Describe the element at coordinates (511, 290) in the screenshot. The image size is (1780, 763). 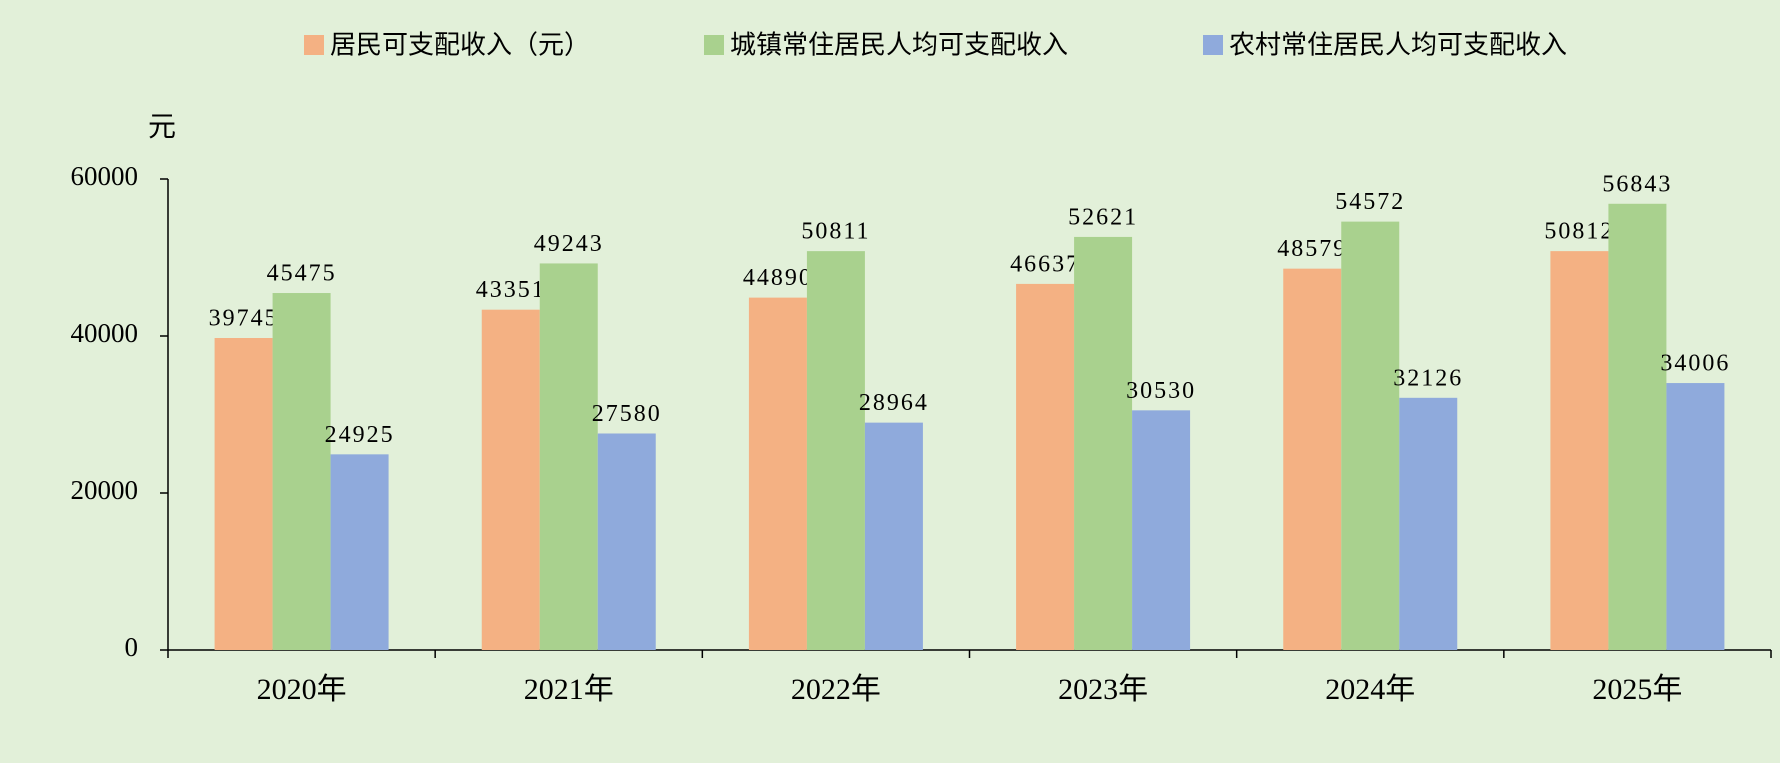
I see `value-label: 43351` at that location.